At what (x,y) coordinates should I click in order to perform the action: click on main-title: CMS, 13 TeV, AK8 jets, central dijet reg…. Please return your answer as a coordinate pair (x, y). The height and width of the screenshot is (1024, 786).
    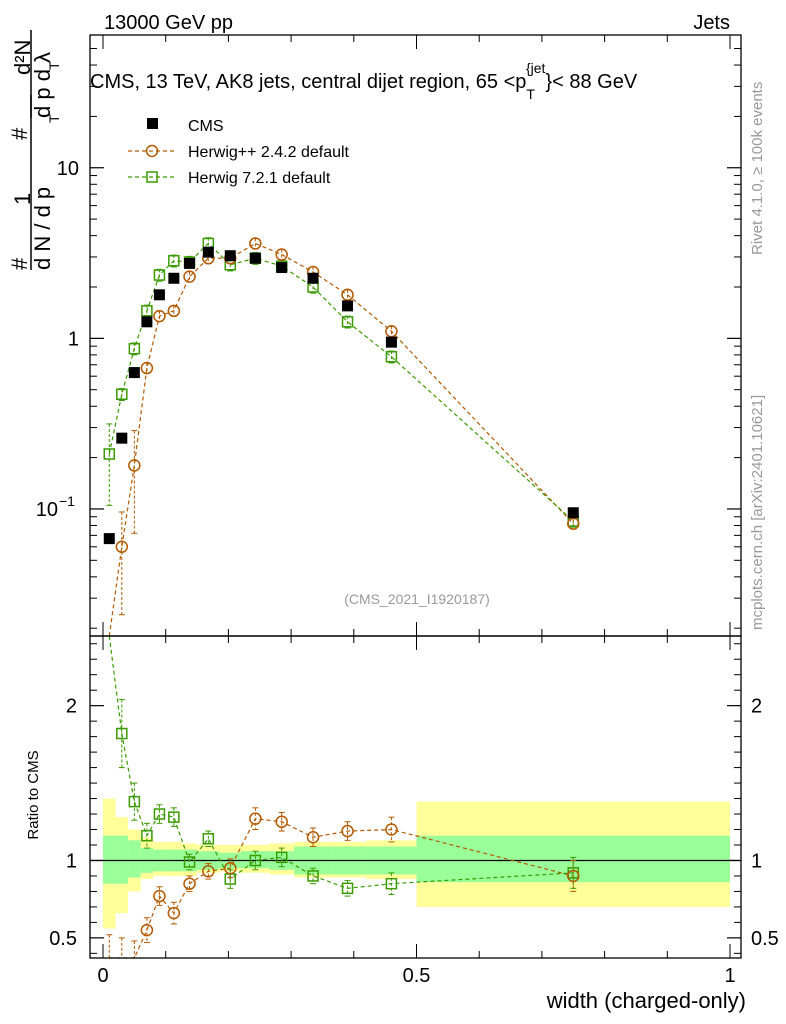
    Looking at the image, I should click on (364, 81).